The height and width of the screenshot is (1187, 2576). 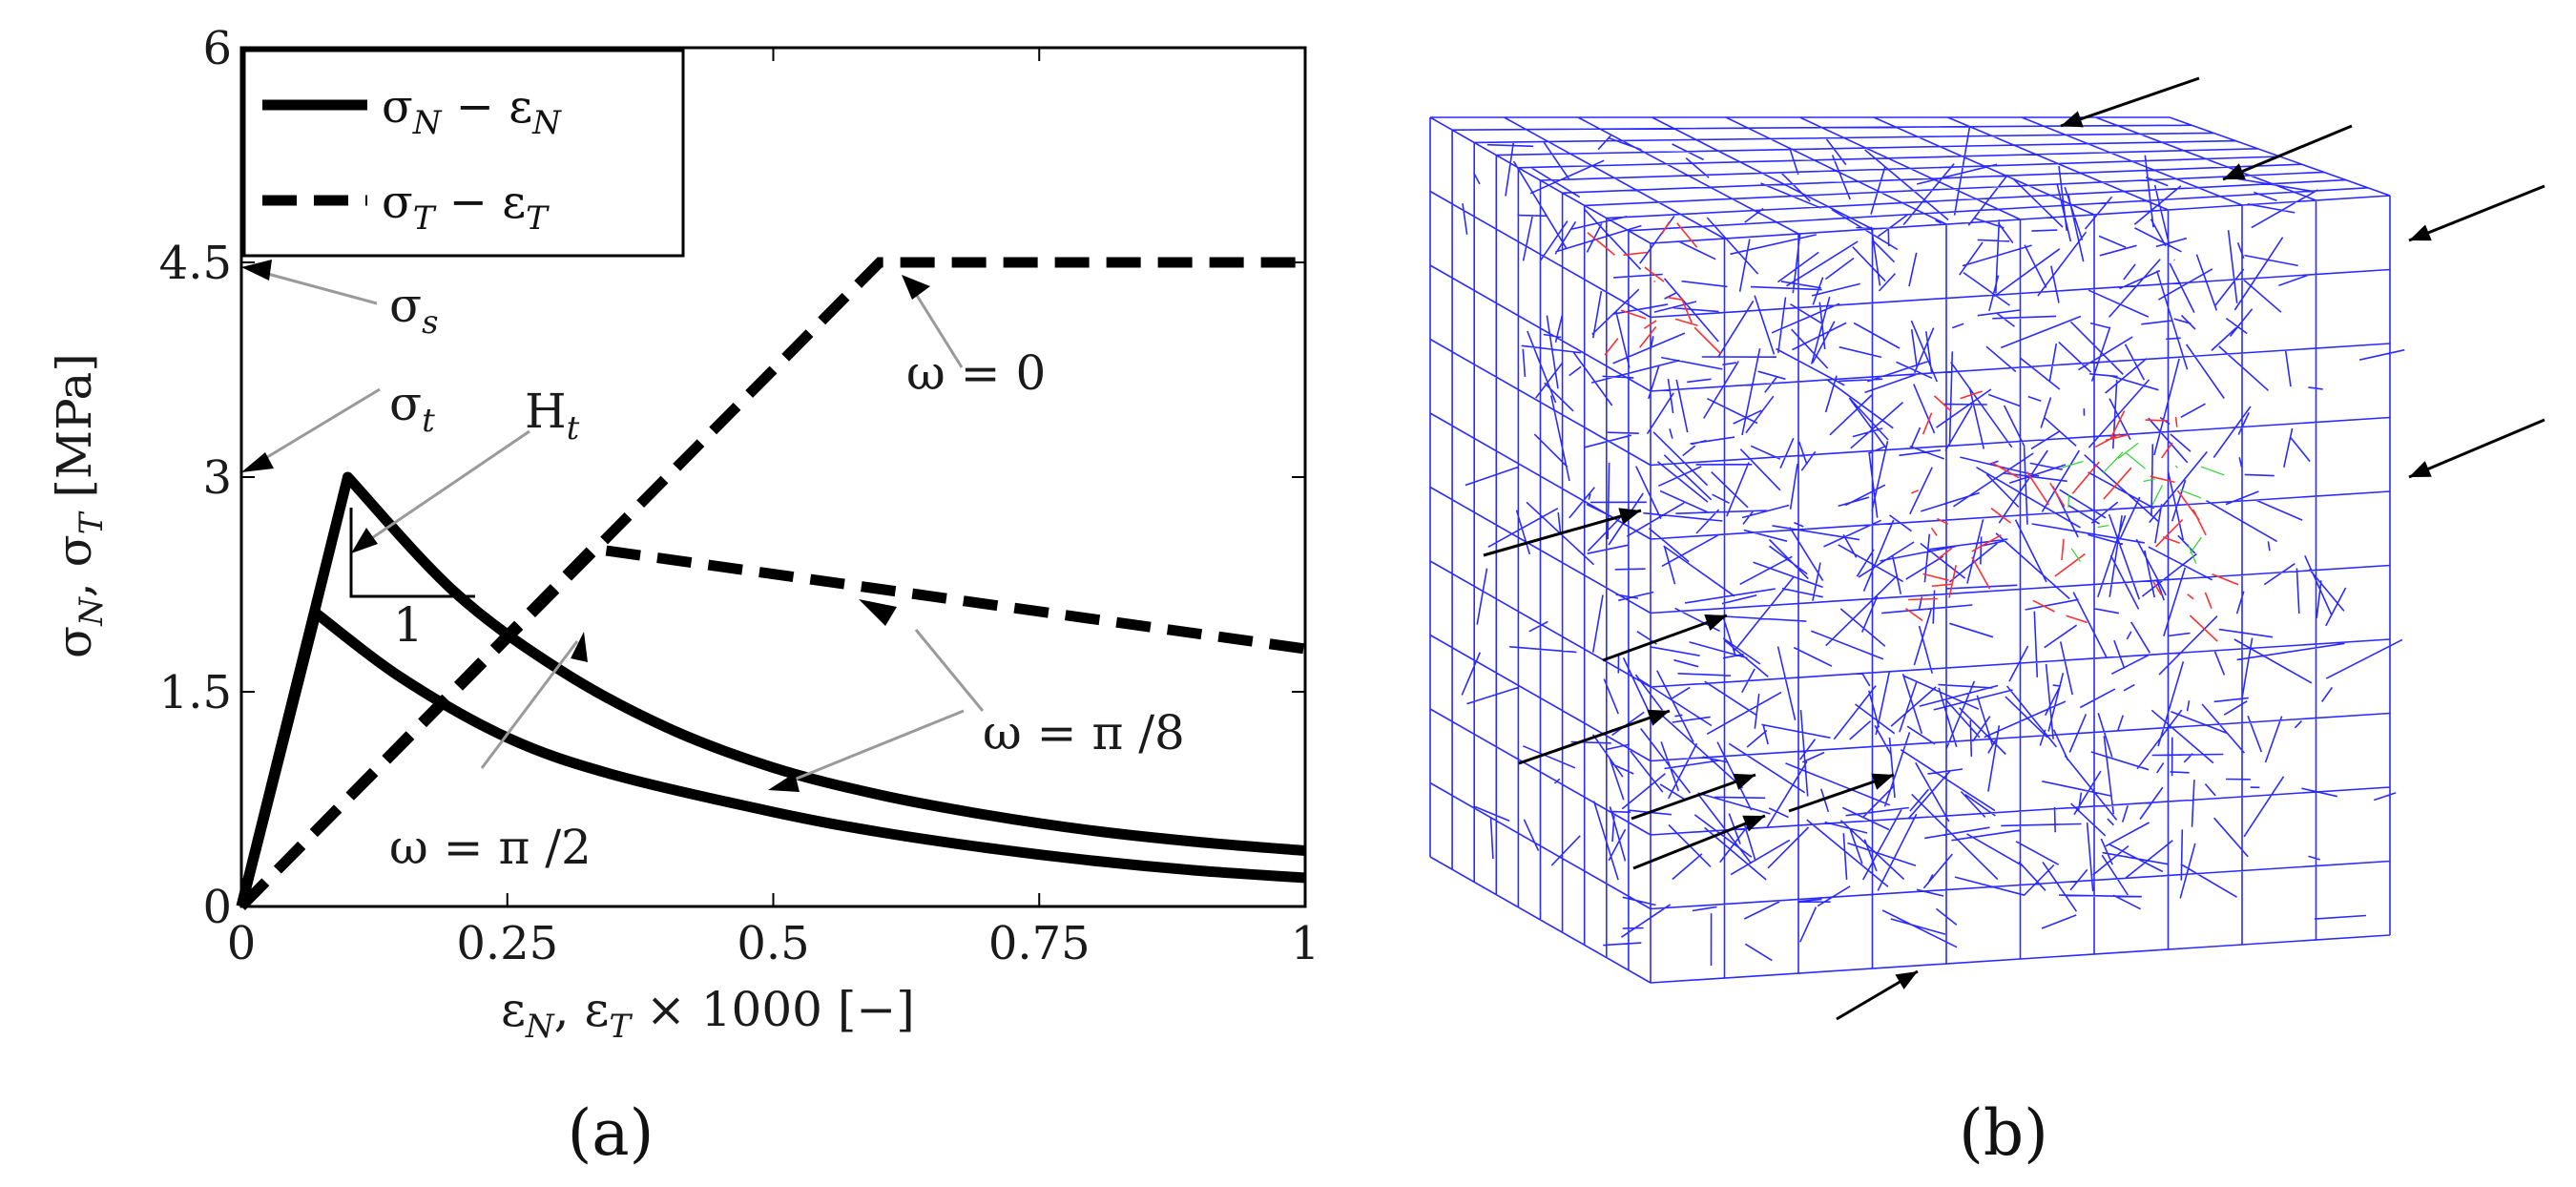 I want to click on partially-damaged-elements, so click(x=2143, y=503).